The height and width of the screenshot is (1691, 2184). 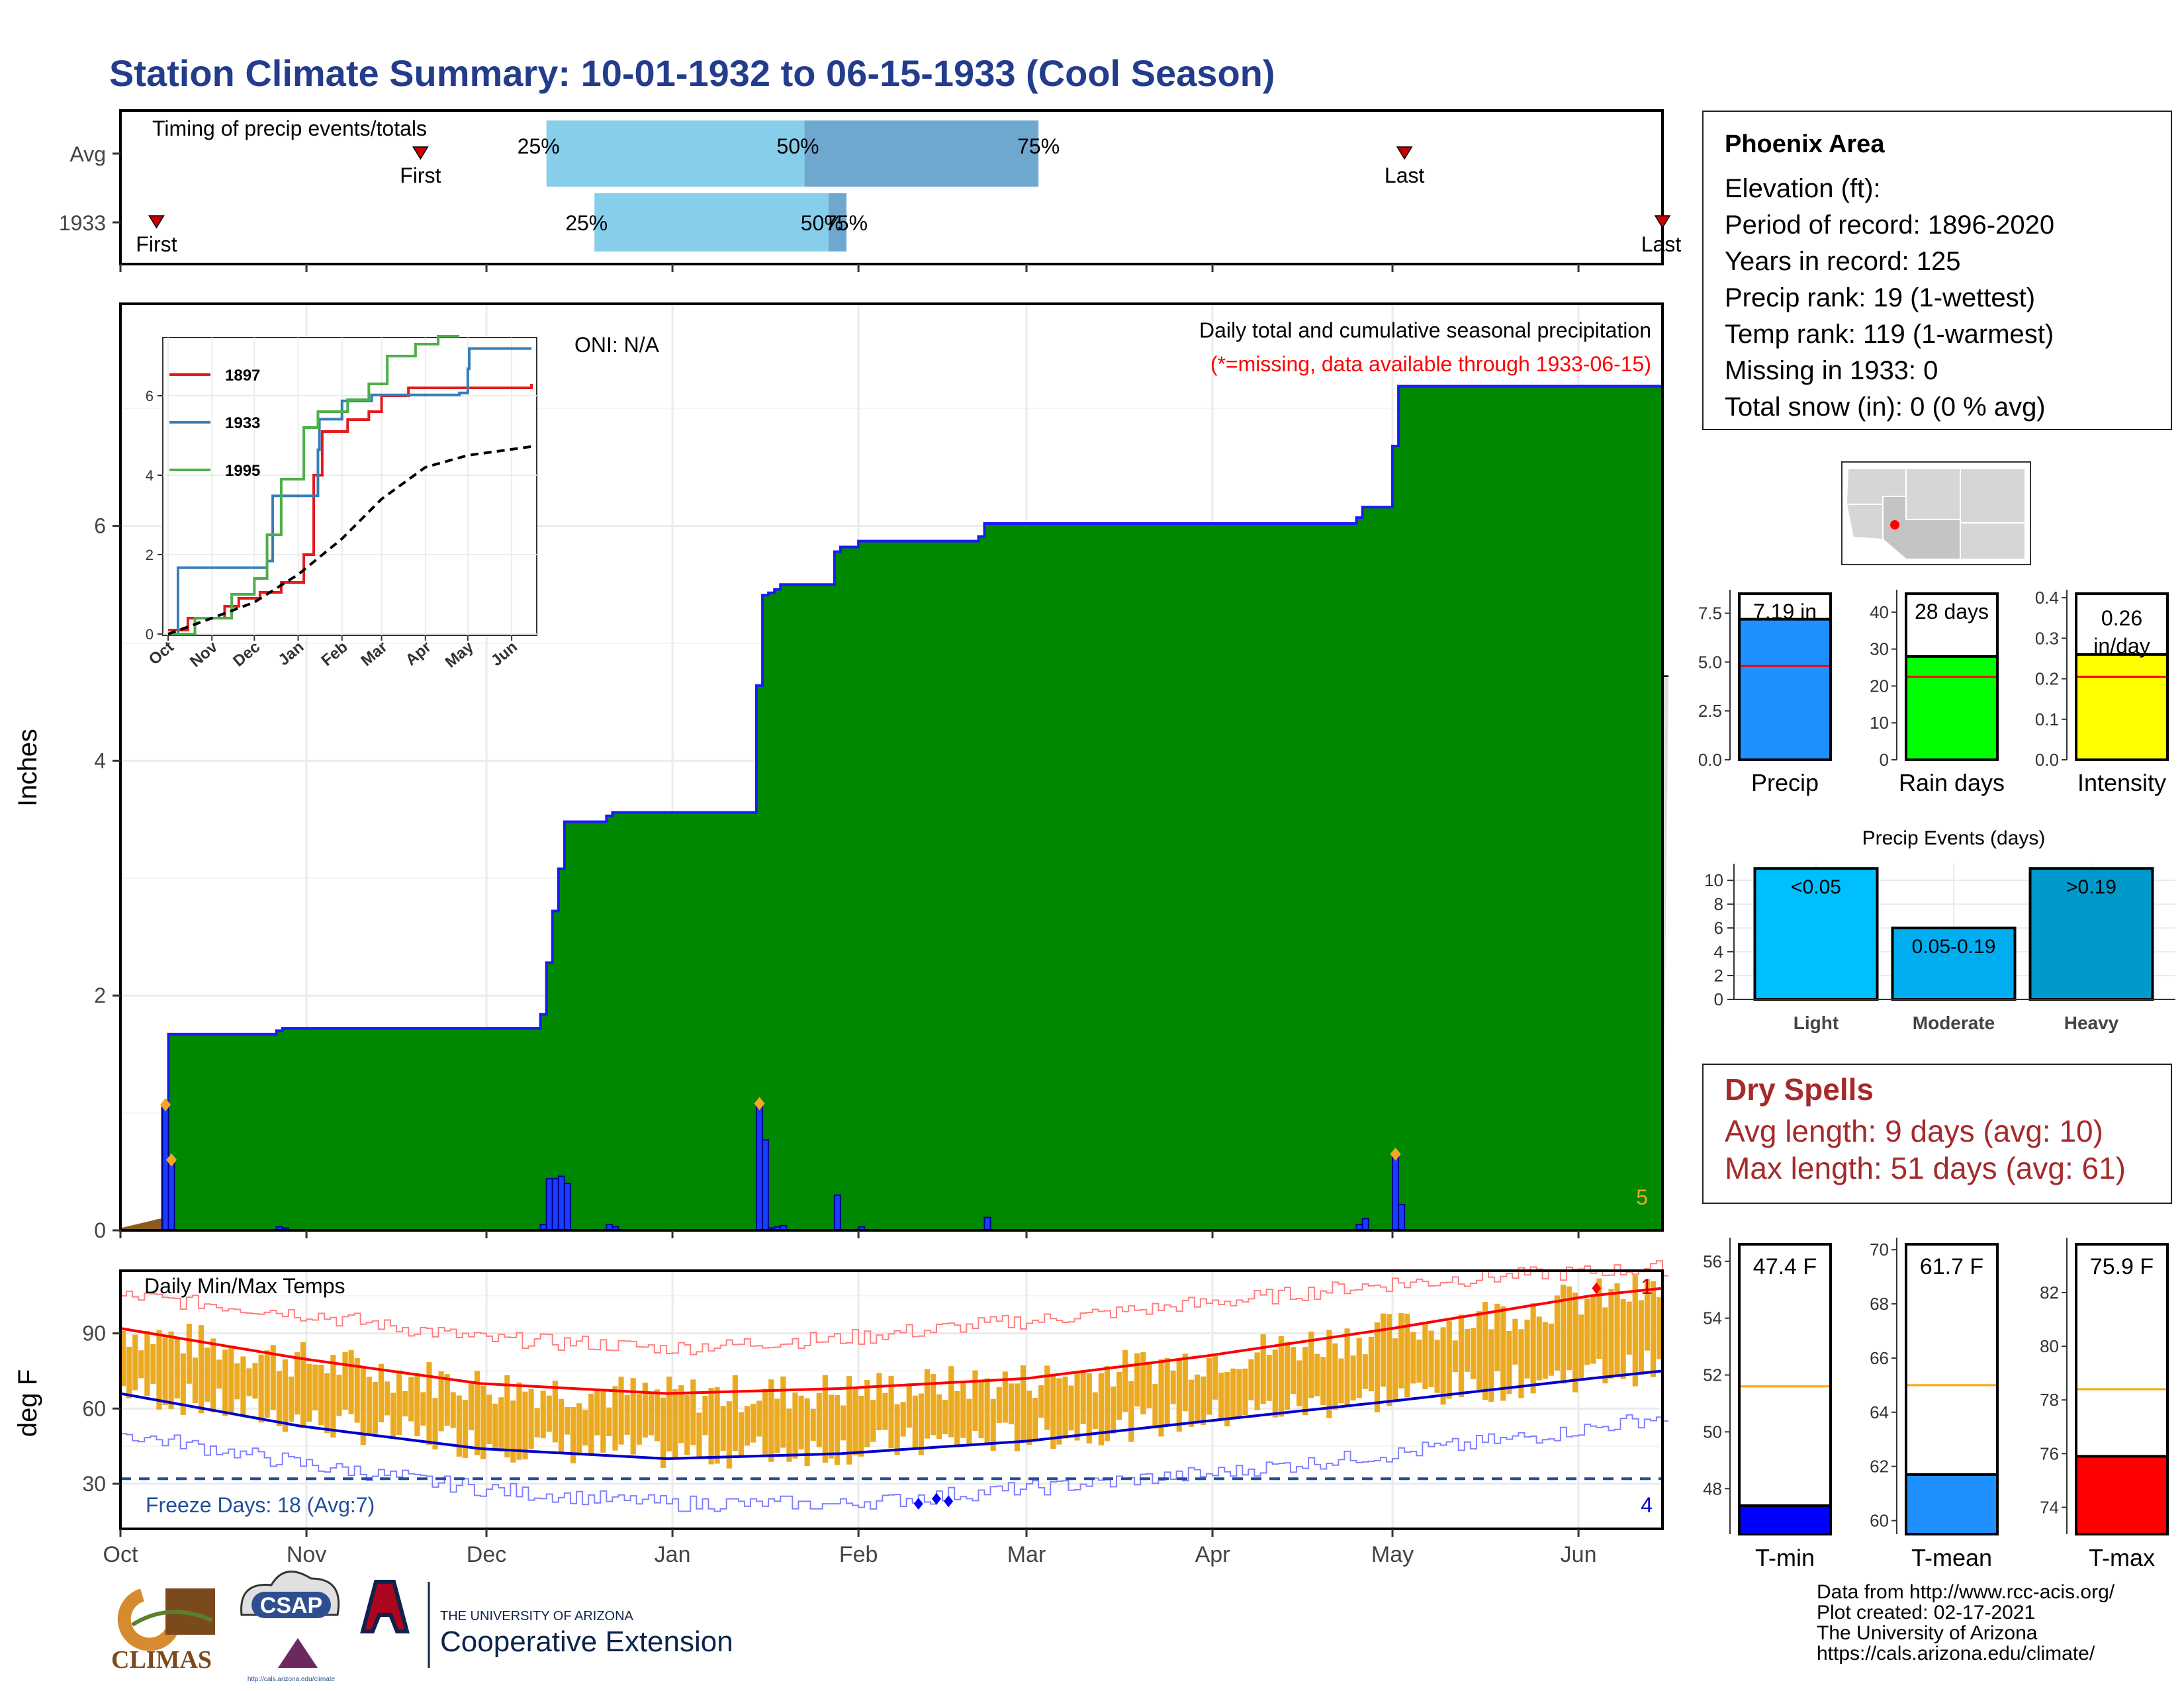 What do you see at coordinates (150, 396) in the screenshot?
I see `inset-y-label: 6` at bounding box center [150, 396].